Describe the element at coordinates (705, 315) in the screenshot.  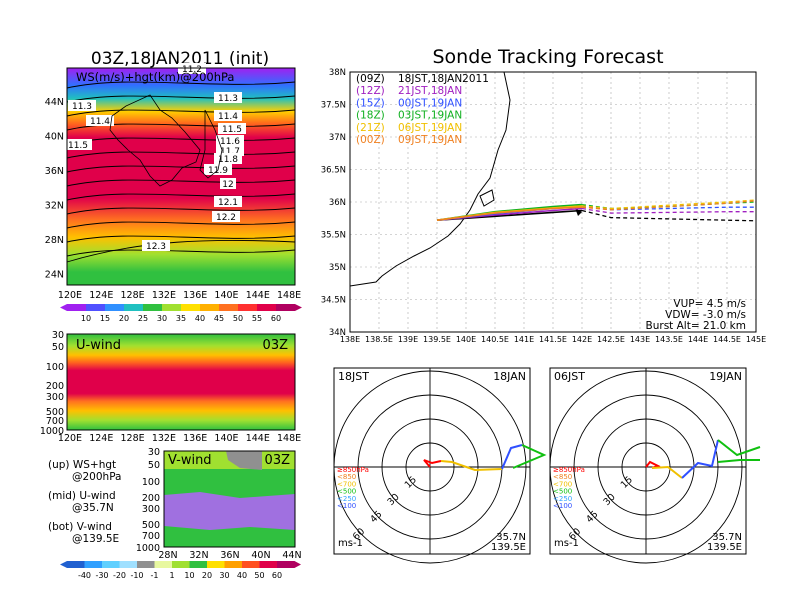
I see `vdw-text: VDW= -3.0 m/s` at that location.